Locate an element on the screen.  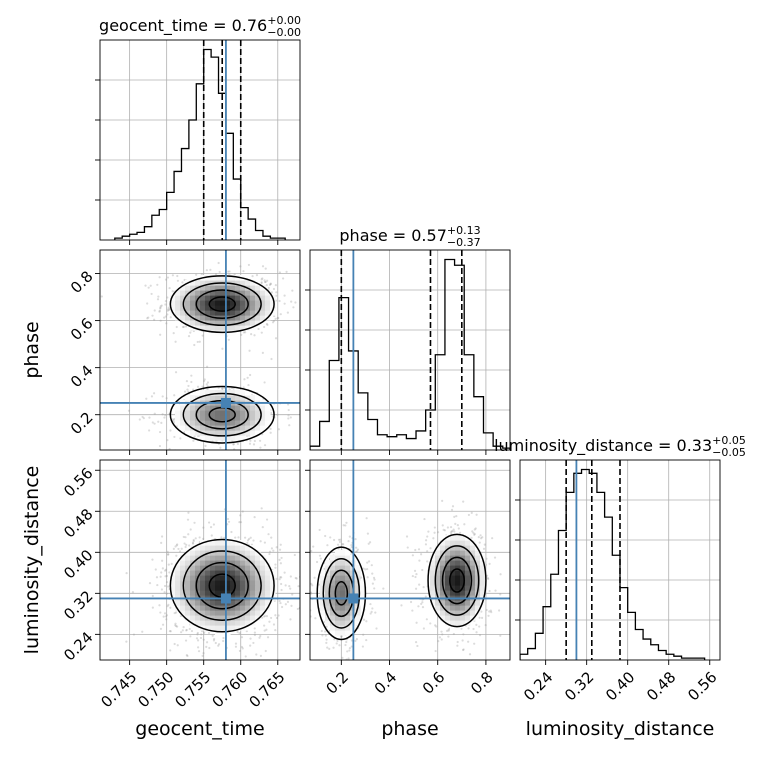
ld-vs-phase-xtick-label-1: 0.4 is located at coordinates (386, 683).